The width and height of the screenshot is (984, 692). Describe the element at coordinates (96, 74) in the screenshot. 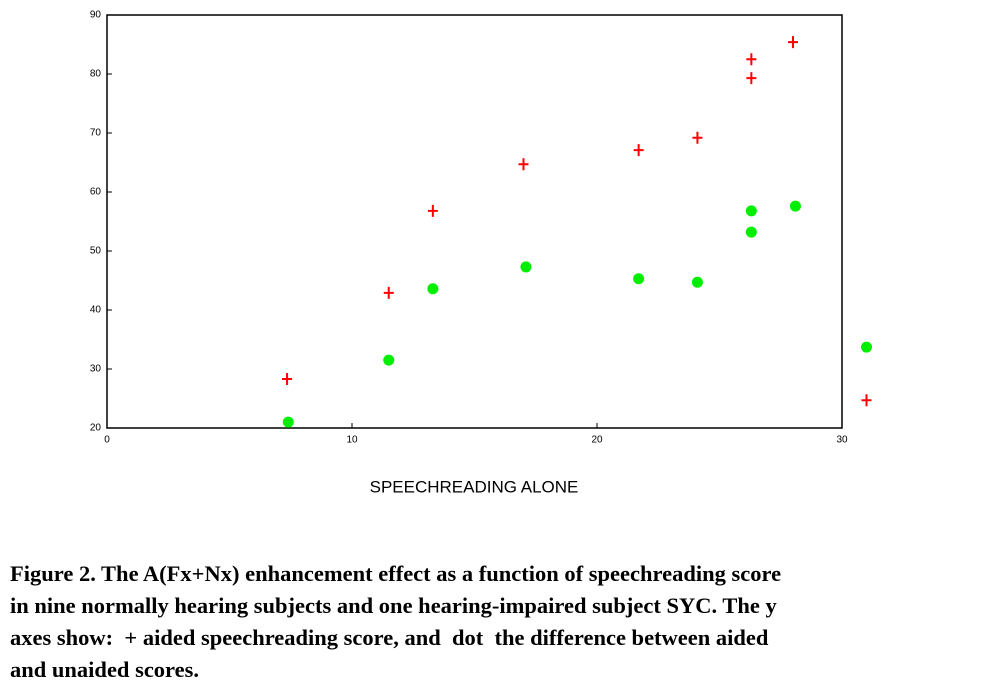

I see `y-tick-label: 80` at that location.